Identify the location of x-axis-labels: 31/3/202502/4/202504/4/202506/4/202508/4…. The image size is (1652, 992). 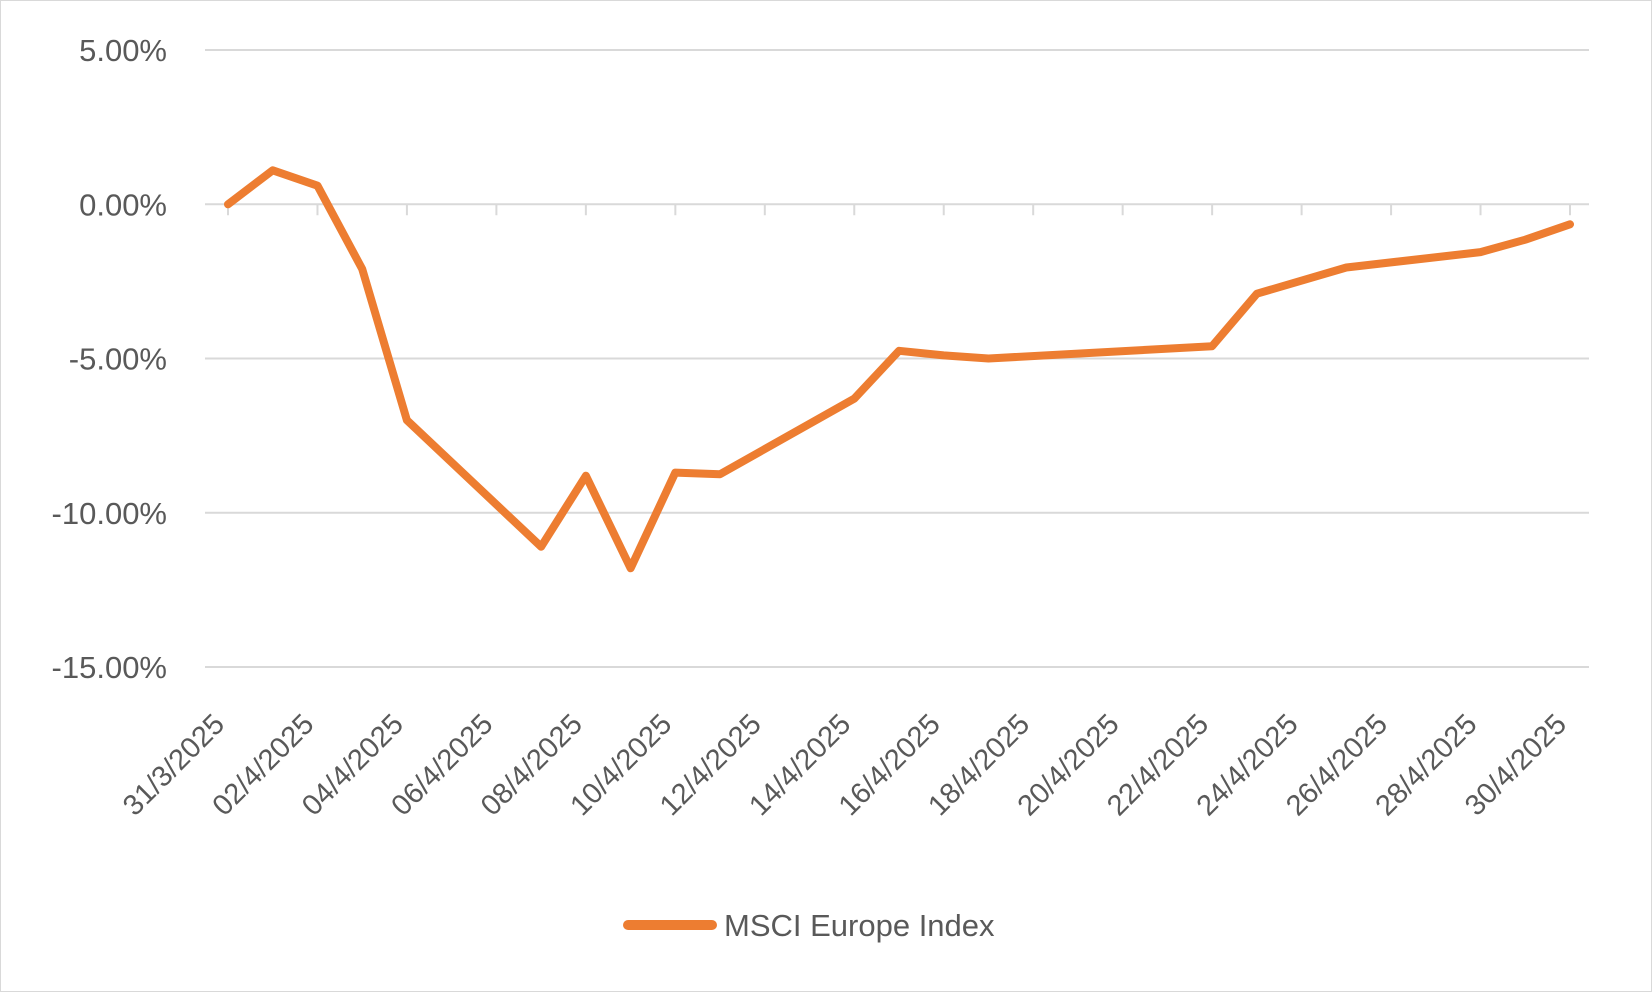
(845, 765).